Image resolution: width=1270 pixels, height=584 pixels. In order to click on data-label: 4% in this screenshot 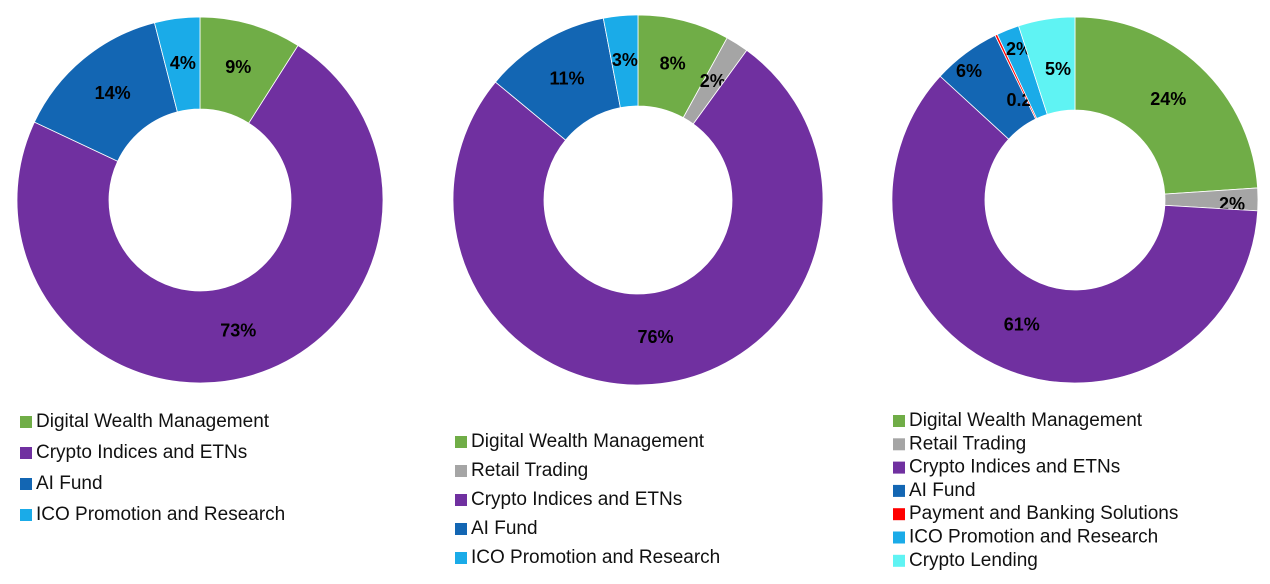, I will do `click(183, 63)`.